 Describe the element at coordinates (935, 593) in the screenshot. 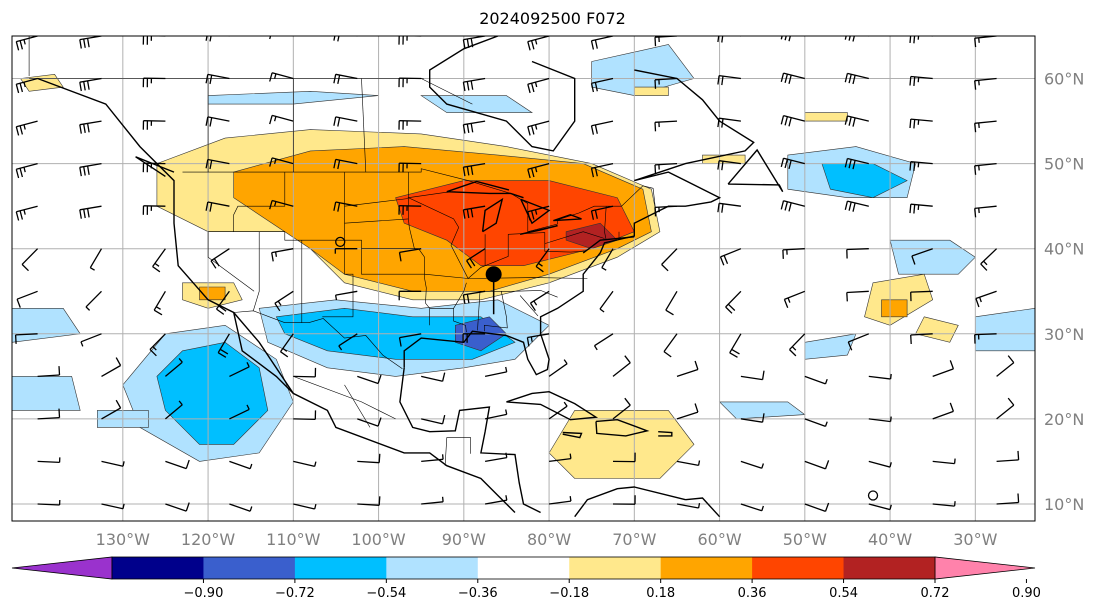

I see `colorbar-tick-label: 0.72` at that location.